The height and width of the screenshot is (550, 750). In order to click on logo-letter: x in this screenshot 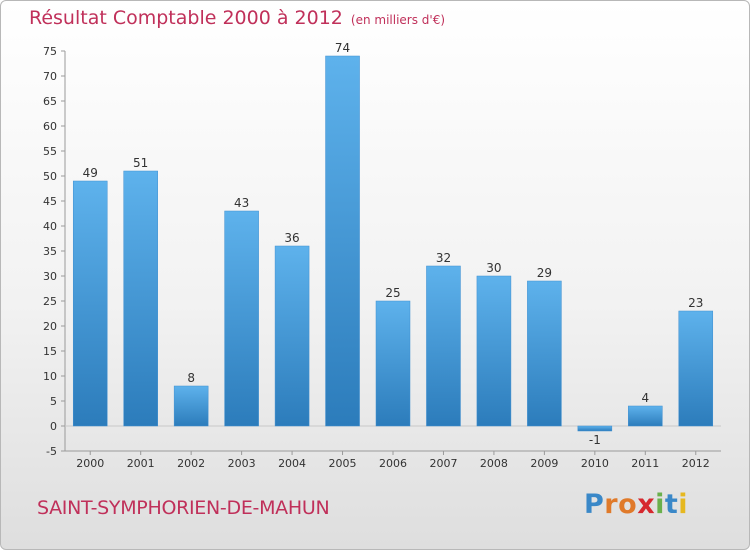, I will do `click(646, 504)`.